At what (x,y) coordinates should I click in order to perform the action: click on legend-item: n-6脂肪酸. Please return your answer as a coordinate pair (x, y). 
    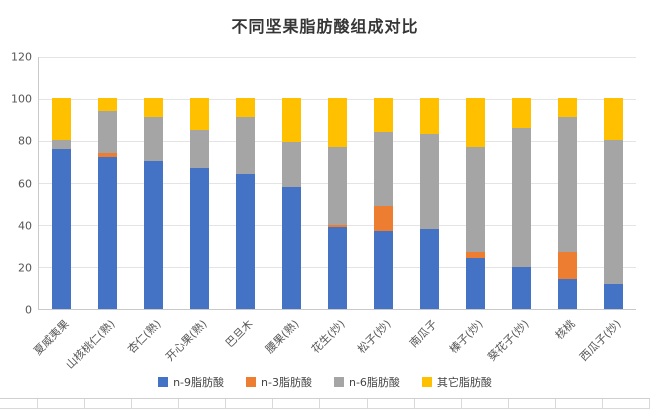
    Looking at the image, I should click on (366, 382).